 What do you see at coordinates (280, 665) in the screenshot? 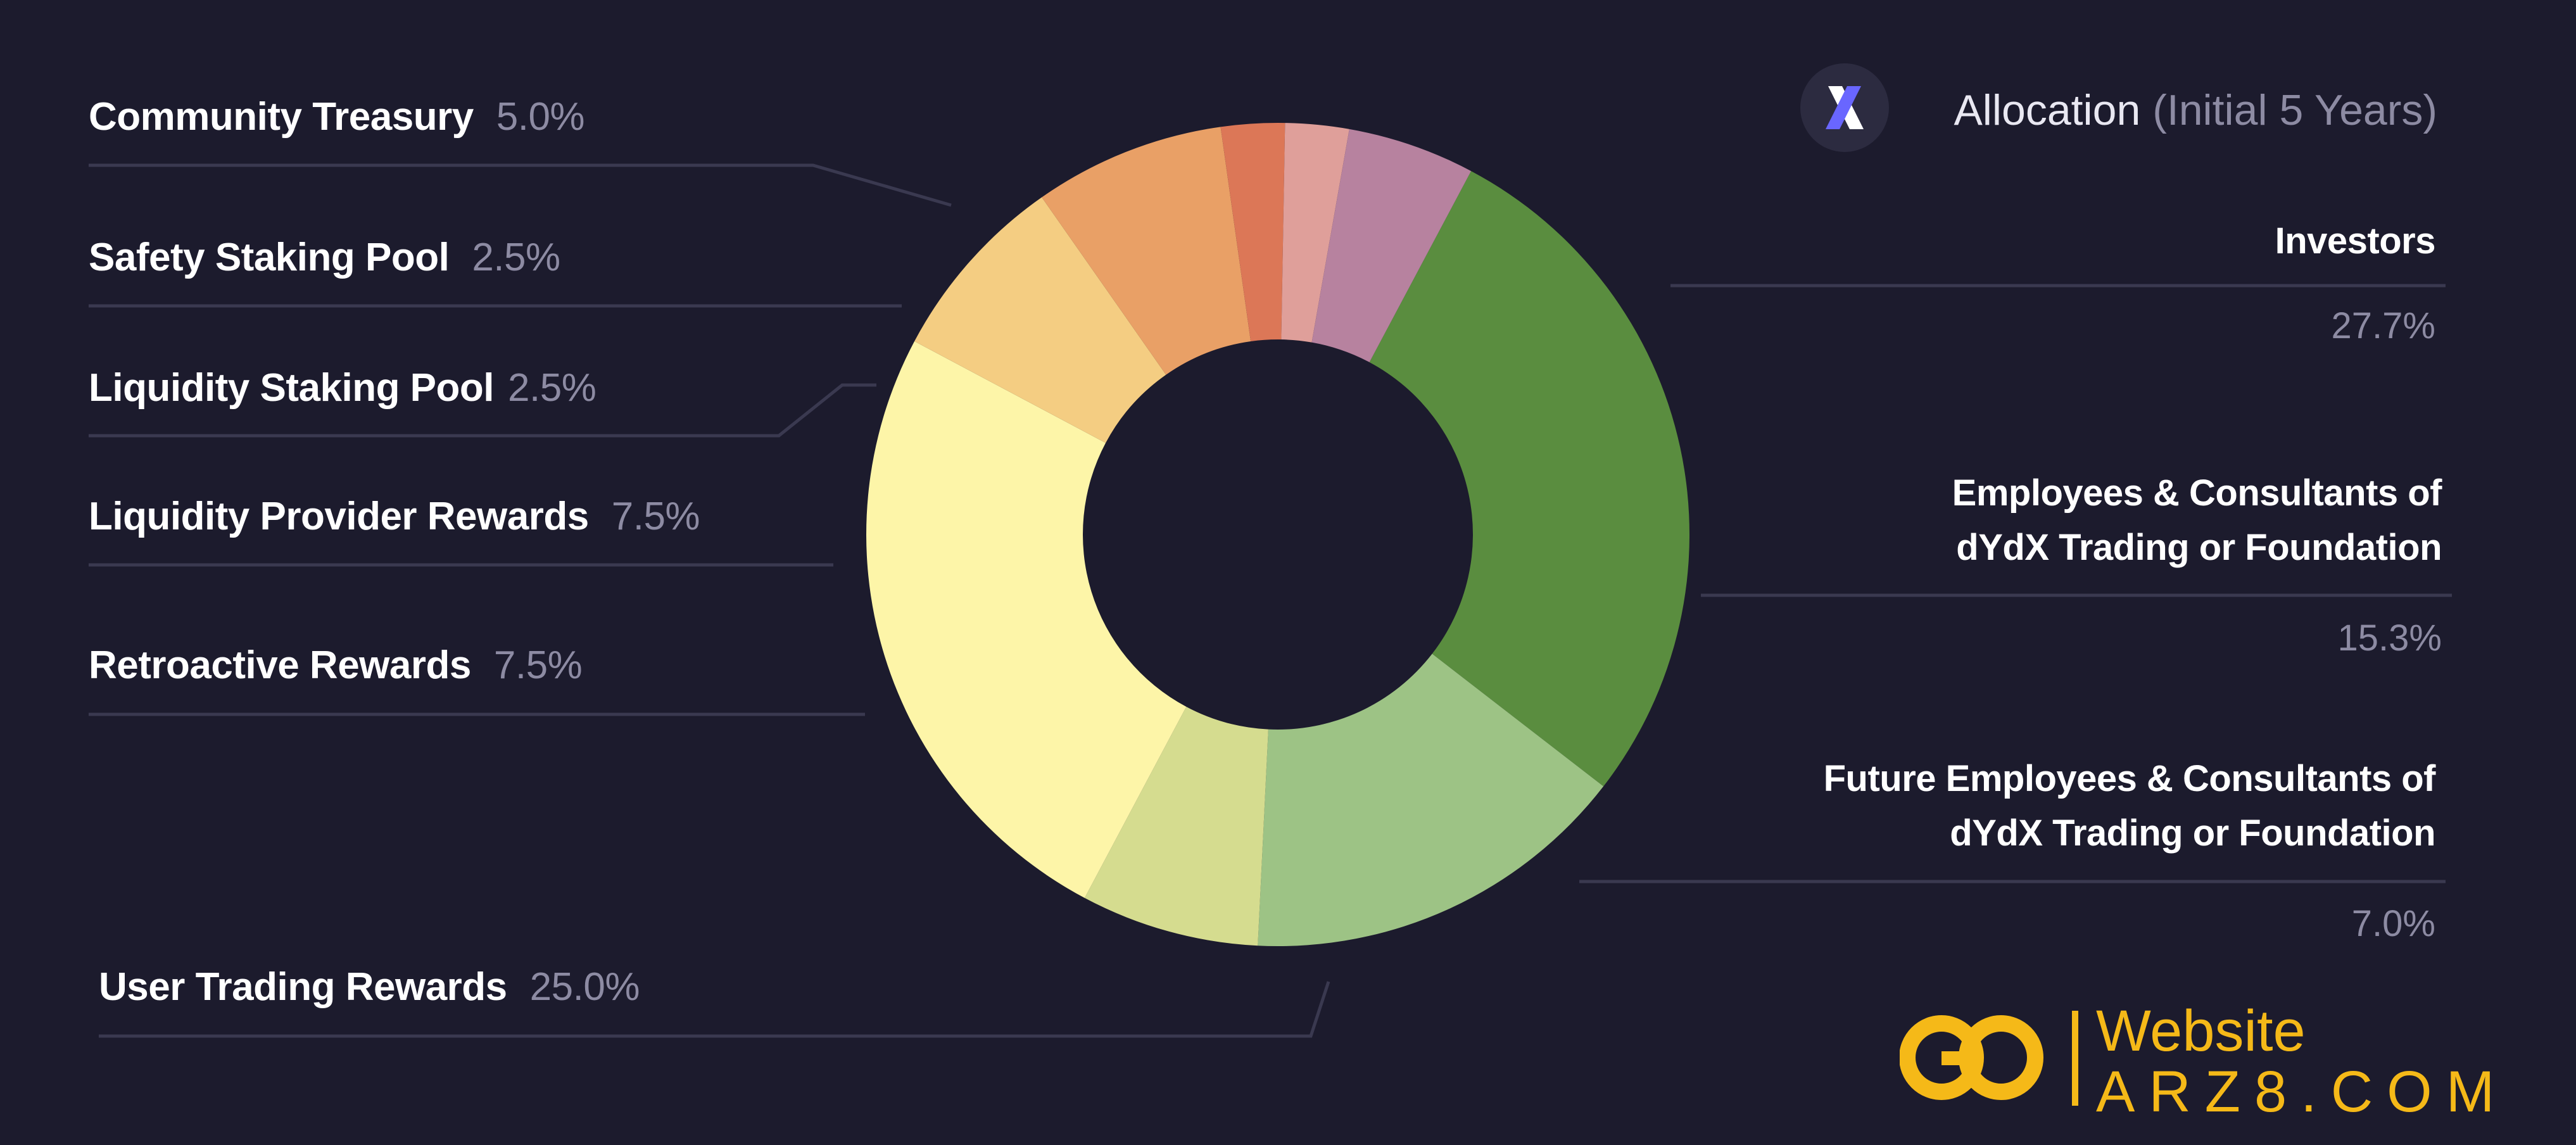
I see `category-label: Retroactive Rewards` at bounding box center [280, 665].